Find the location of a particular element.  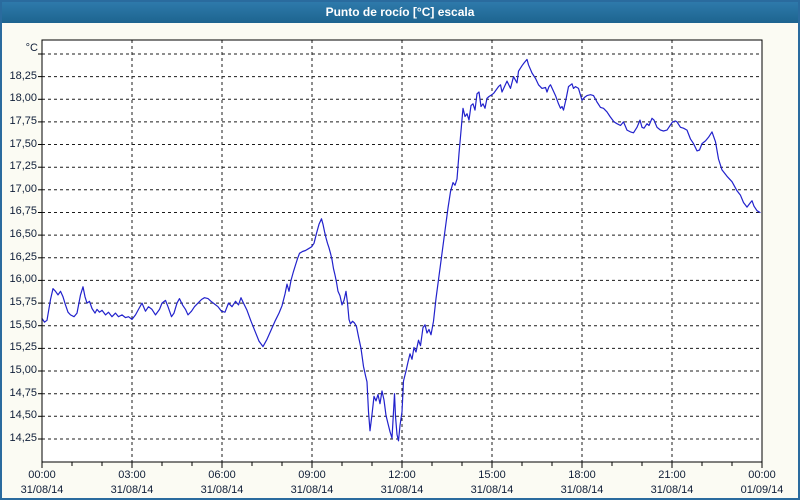

y-tick-label: 14,50 is located at coordinates (23, 415).